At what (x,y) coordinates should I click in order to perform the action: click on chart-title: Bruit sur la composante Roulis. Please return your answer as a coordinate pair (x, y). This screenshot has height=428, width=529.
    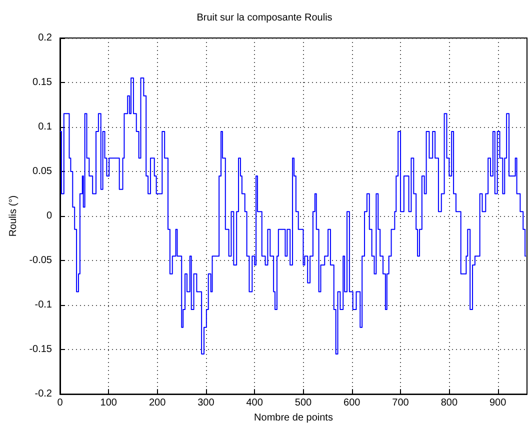
    Looking at the image, I should click on (264, 18).